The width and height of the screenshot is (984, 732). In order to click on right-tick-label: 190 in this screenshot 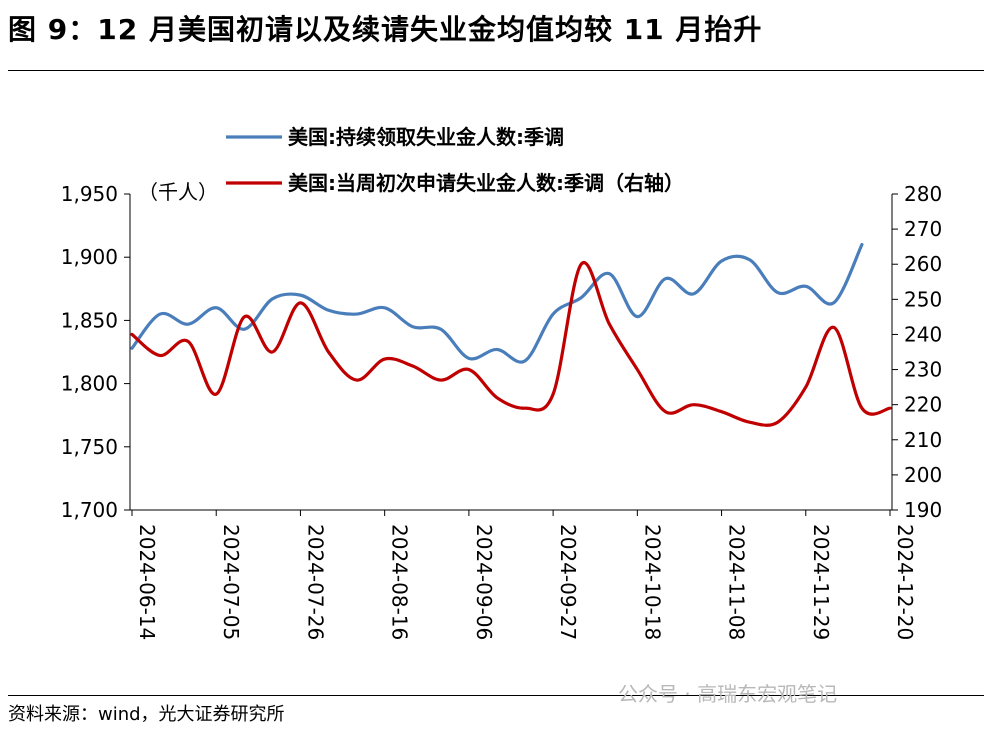, I will do `click(923, 510)`.